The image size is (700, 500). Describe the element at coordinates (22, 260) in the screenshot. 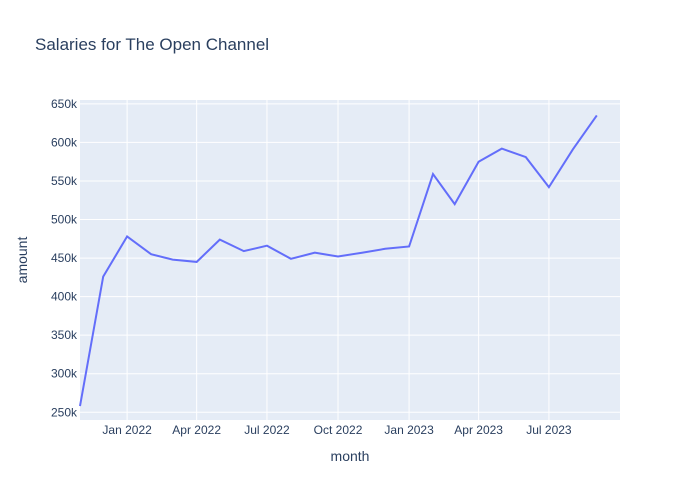

I see `y-axis-title: amount` at that location.